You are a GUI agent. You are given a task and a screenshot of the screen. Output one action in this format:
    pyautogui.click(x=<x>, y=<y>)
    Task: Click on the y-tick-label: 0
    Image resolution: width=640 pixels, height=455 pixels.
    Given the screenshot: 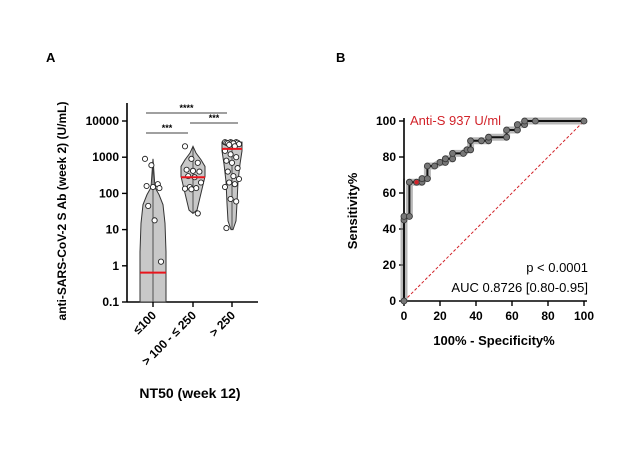 What is the action you would take?
    pyautogui.click(x=392, y=301)
    